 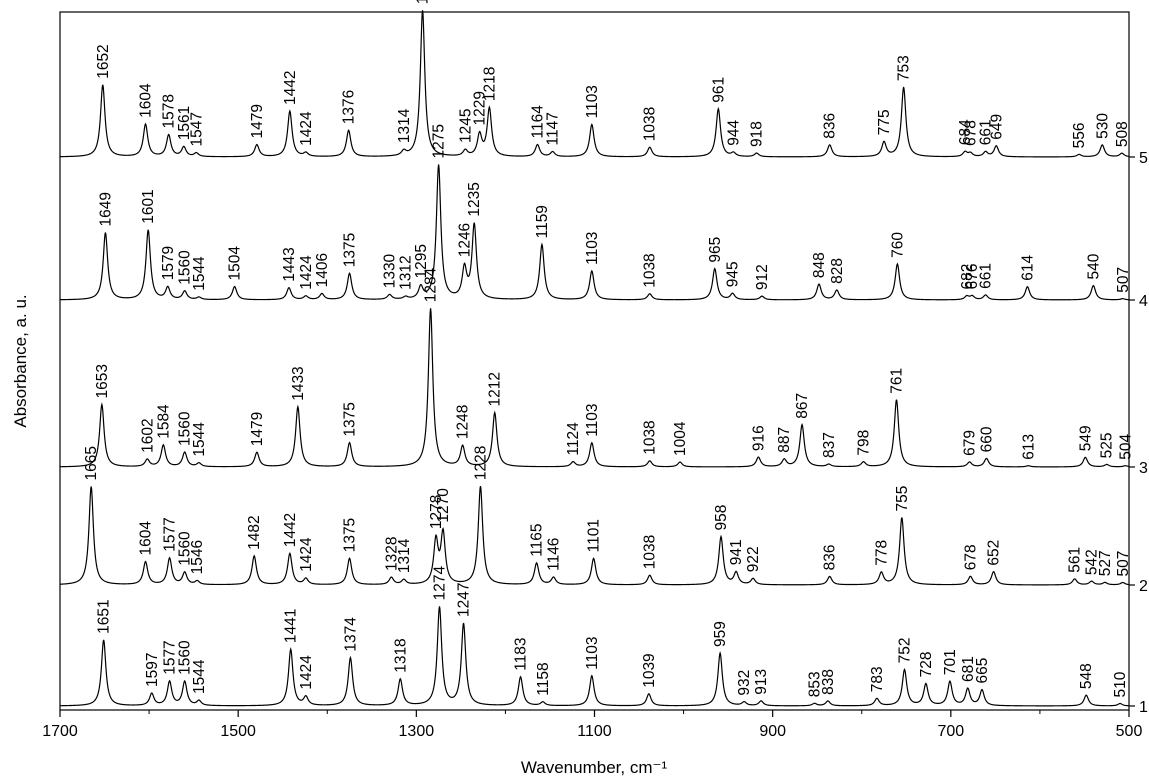 I want to click on peak-label: 965, so click(x=715, y=250).